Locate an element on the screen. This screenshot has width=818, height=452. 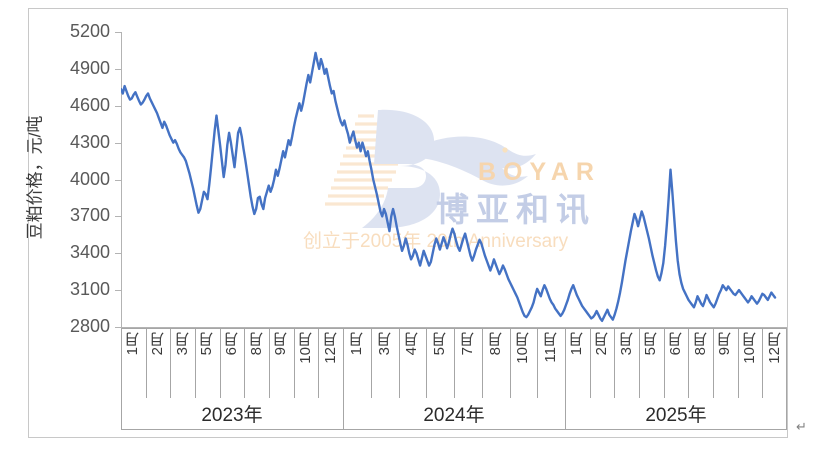
y-axis-tick-labels: 2800 3100 3400 3700 4000 4300 4600 4900 5200 is located at coordinates (73, 226).